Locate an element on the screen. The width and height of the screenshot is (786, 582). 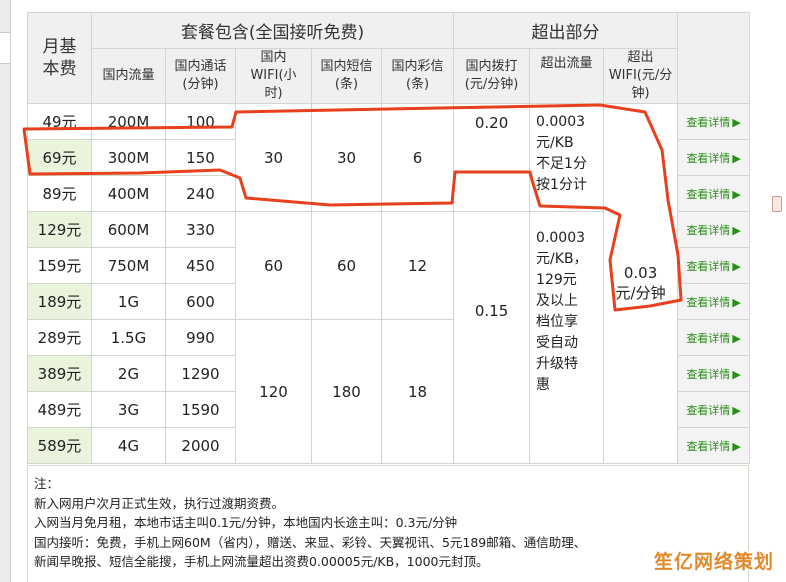
table-row: 589元 4G 2000 查看详情 ▶ is located at coordinates (389, 445).